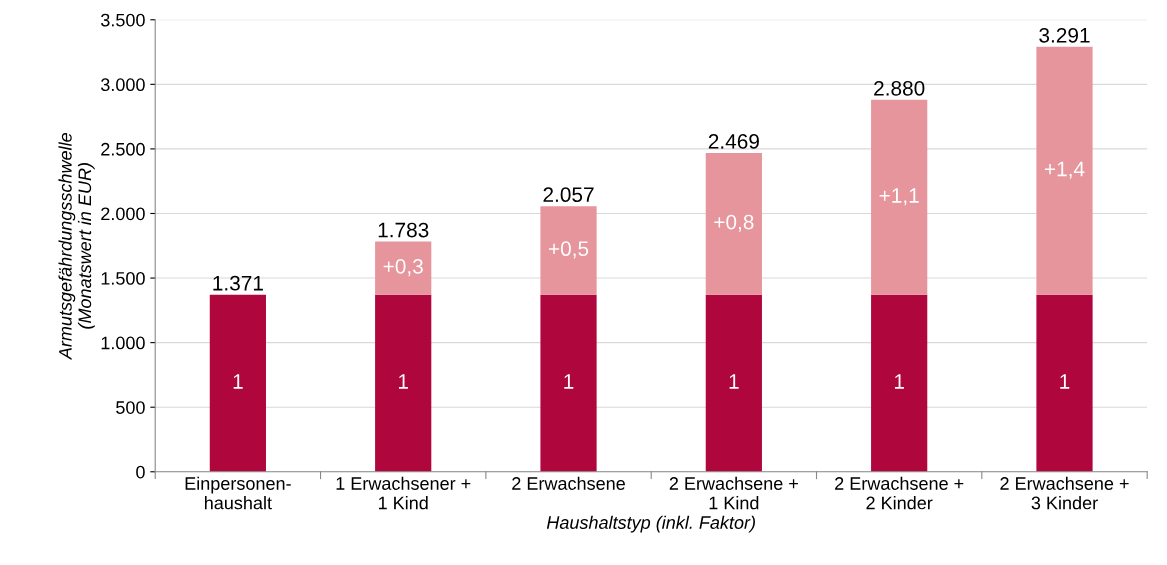  Describe the element at coordinates (130, 407) in the screenshot. I see `y-tick-label: 500` at that location.